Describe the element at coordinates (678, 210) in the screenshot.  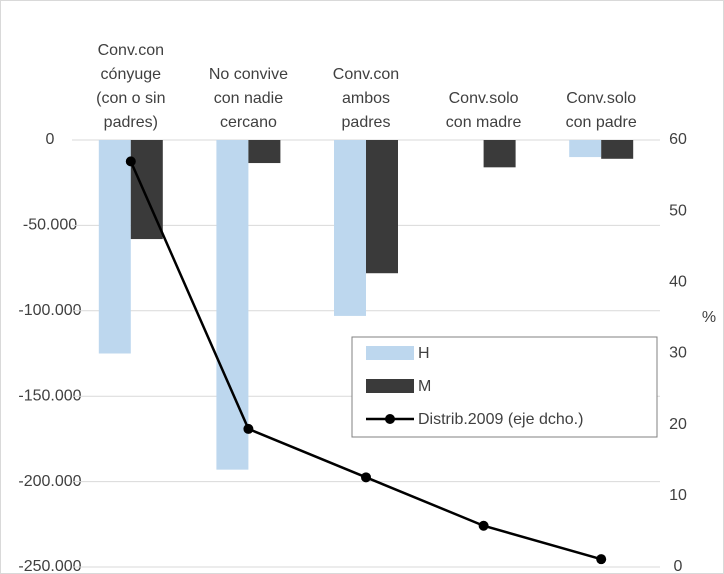
I see `y2-tick-label: 50` at that location.